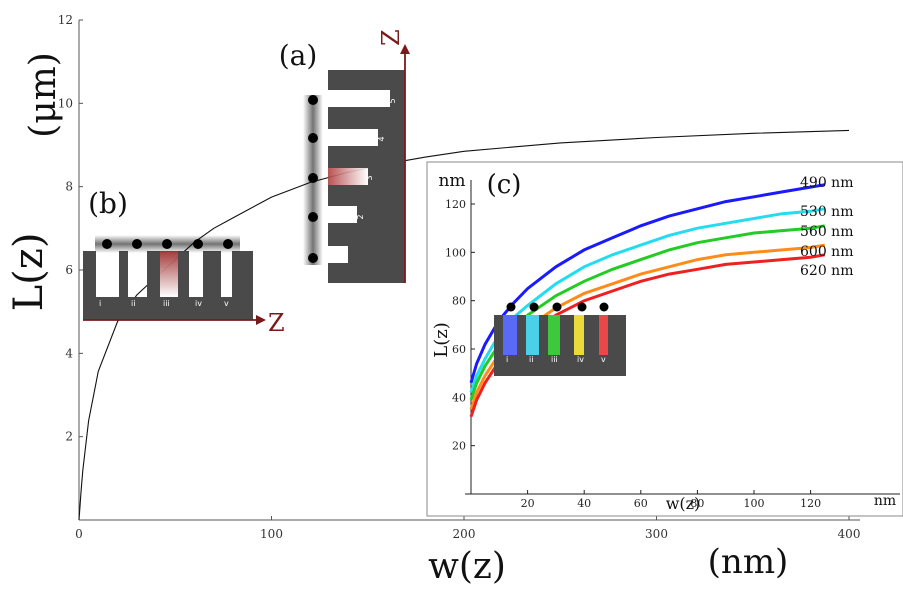 The image size is (903, 592). Describe the element at coordinates (69, 187) in the screenshot. I see `main-y-tick-label: 8` at that location.